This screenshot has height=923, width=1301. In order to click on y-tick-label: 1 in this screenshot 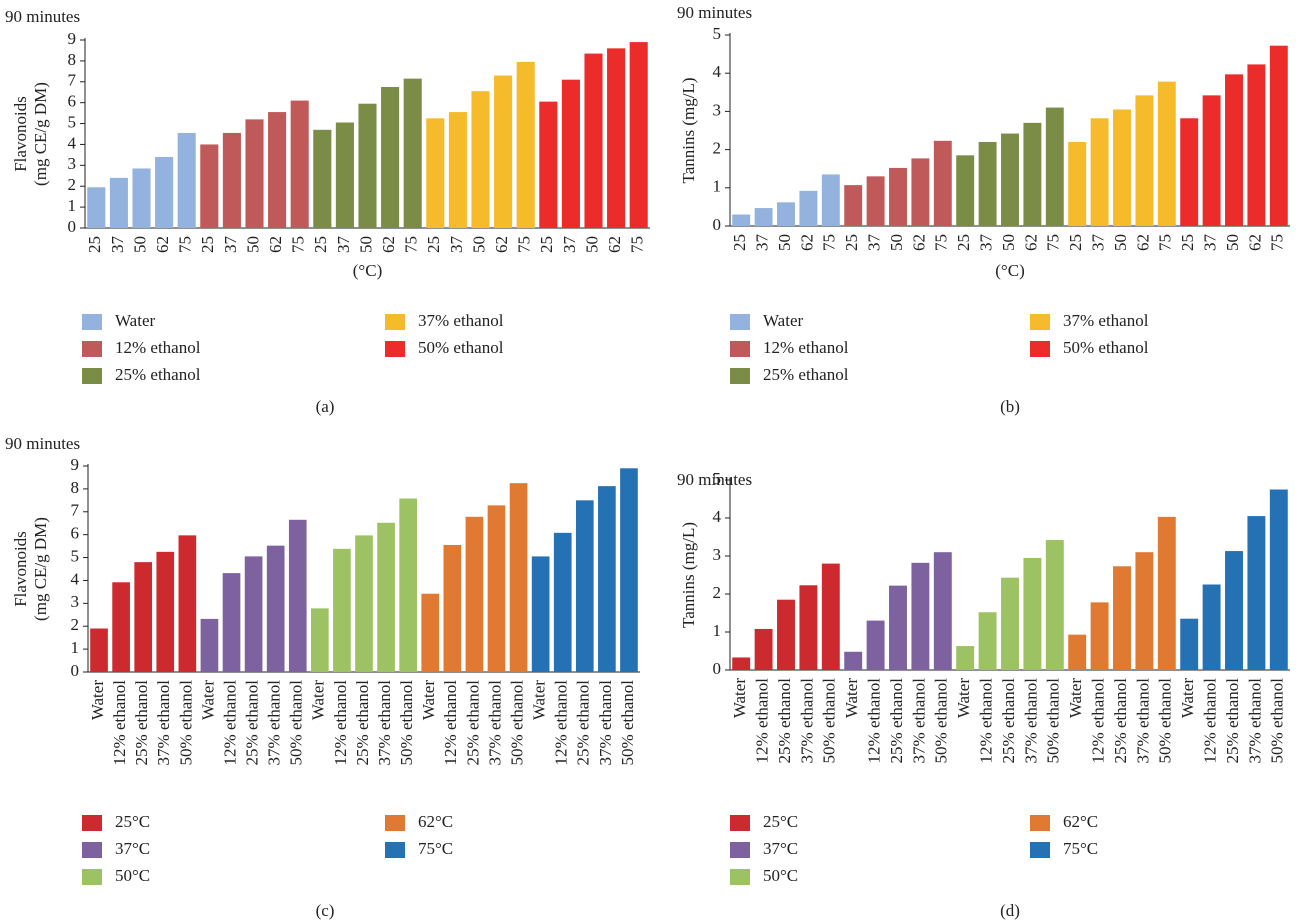, I will do `click(717, 630)`.